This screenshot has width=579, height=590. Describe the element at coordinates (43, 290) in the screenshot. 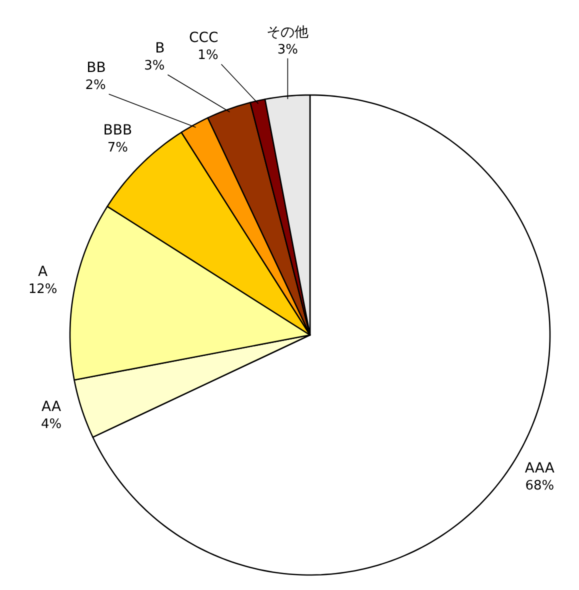

I see `data-label: 12%` at that location.